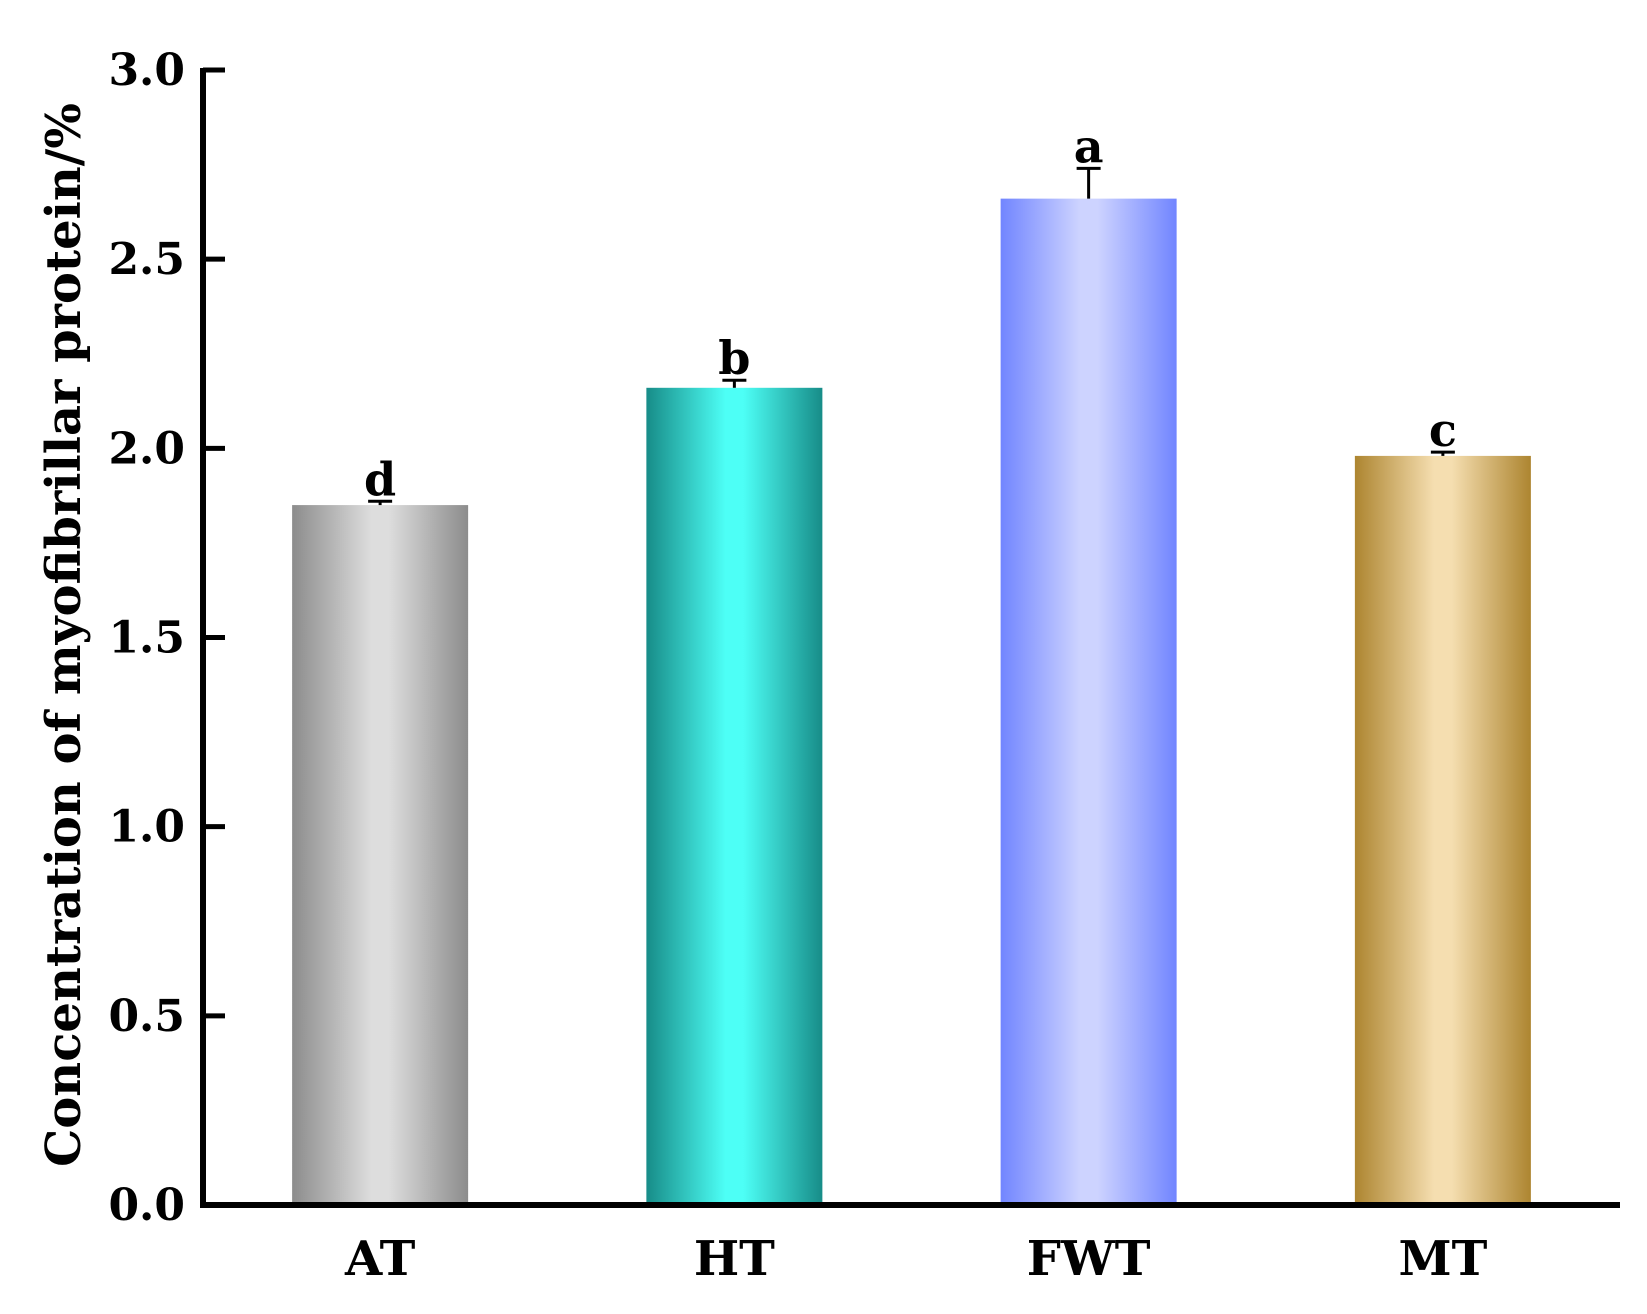 The width and height of the screenshot is (1647, 1314). Describe the element at coordinates (146, 70) in the screenshot. I see `y-tick-label: 3.0` at that location.